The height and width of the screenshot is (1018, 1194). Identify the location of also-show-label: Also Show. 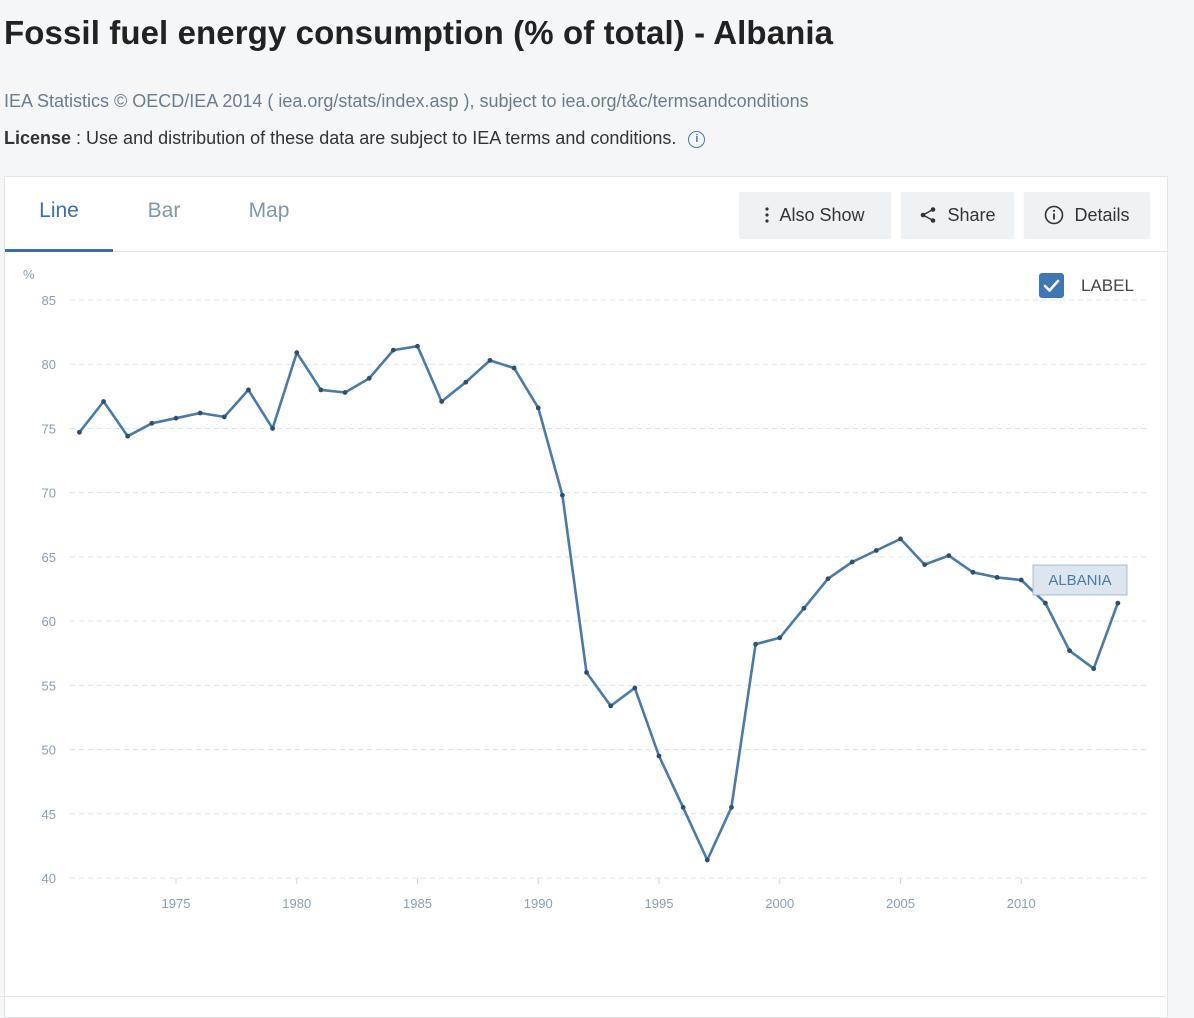
(822, 214).